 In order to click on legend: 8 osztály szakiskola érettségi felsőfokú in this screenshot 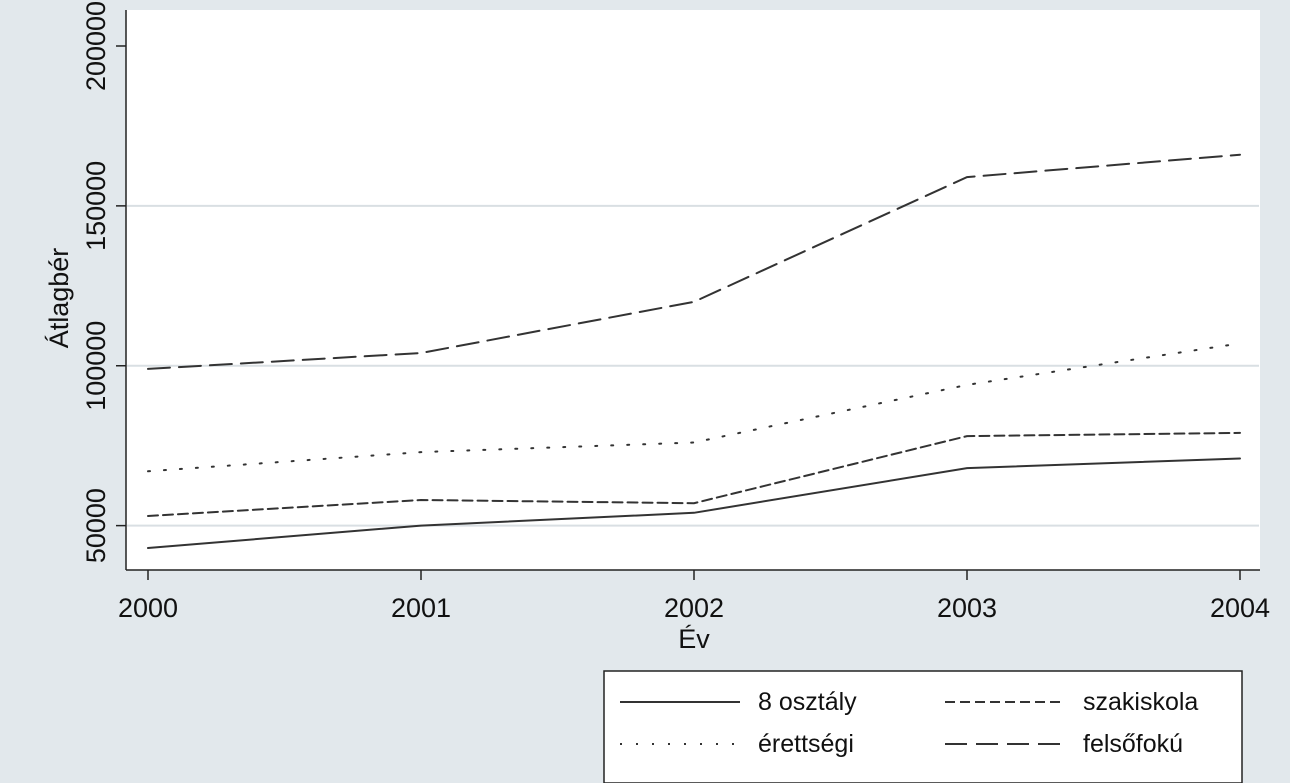, I will do `click(923, 726)`.